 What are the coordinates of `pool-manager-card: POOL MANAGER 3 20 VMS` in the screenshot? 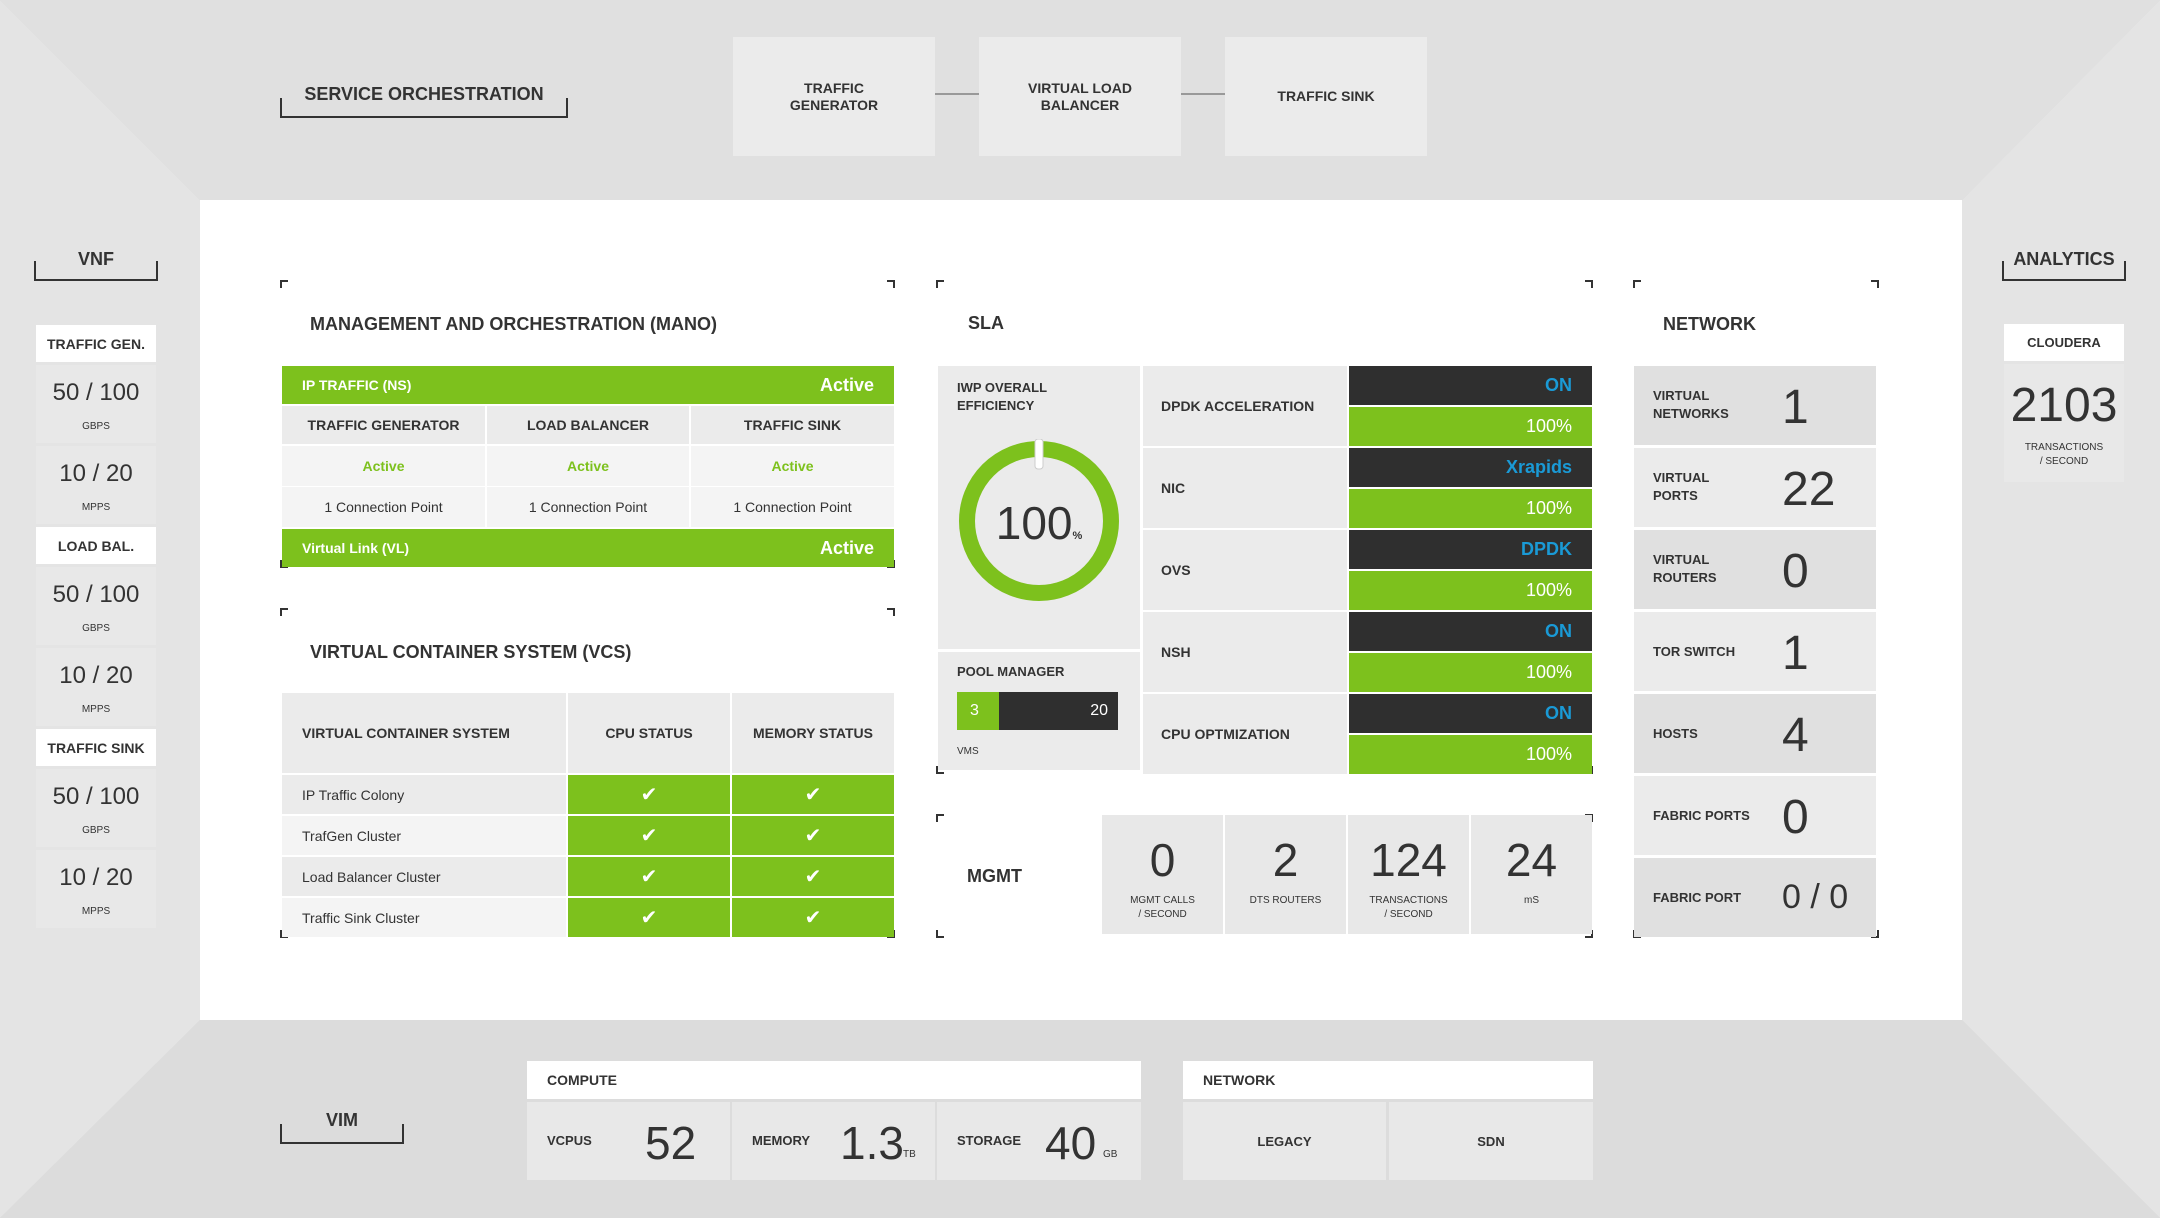 It's located at (1039, 711).